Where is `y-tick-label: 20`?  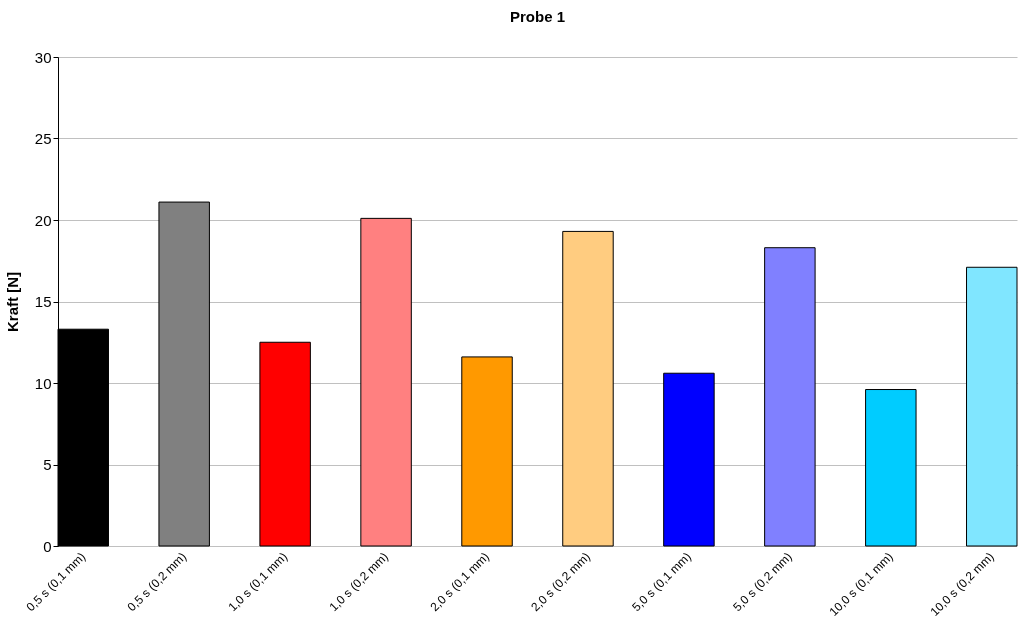
y-tick-label: 20 is located at coordinates (43, 220).